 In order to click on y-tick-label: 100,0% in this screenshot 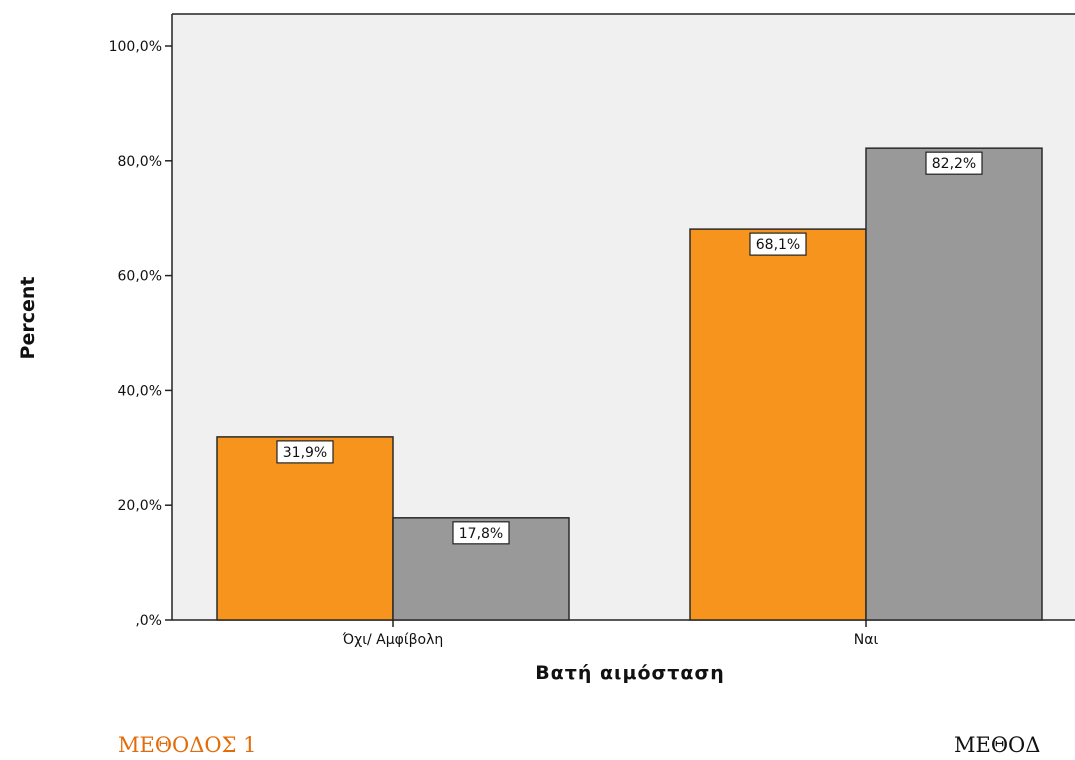, I will do `click(135, 47)`.